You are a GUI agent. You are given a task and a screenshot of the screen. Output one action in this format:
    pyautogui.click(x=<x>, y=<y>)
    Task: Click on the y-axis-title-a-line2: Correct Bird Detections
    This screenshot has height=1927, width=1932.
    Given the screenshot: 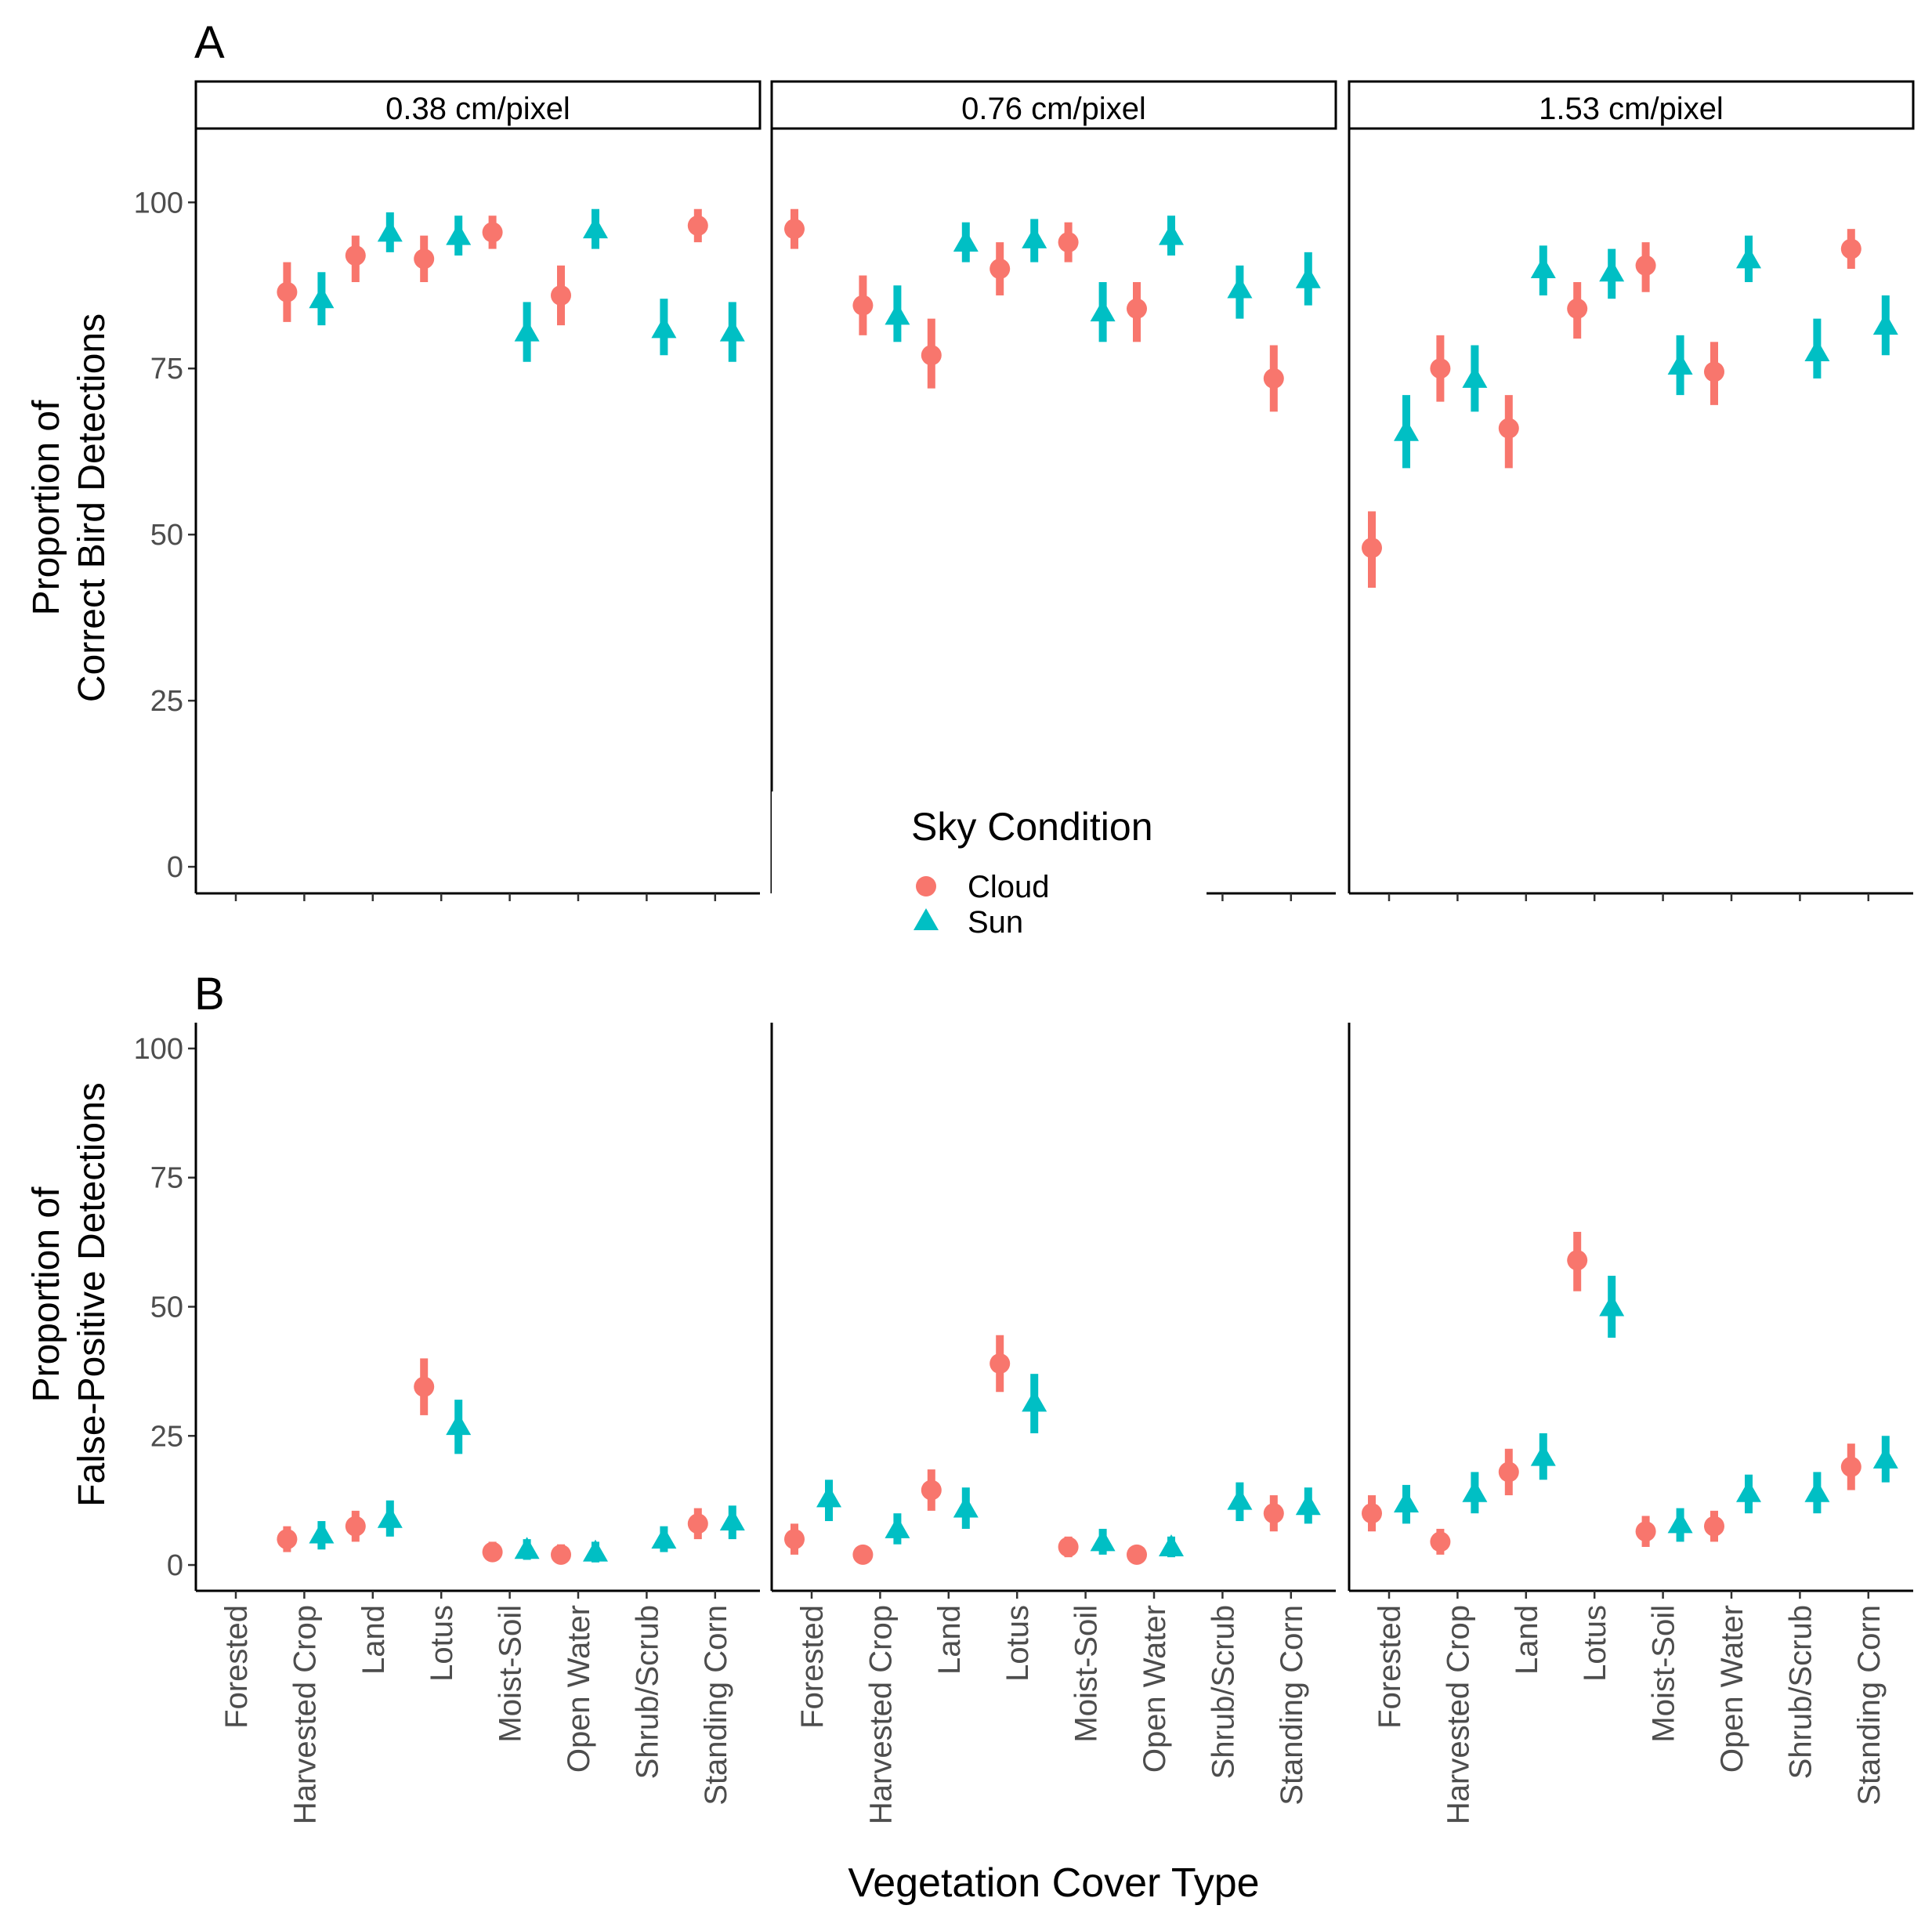 What is the action you would take?
    pyautogui.click(x=92, y=507)
    